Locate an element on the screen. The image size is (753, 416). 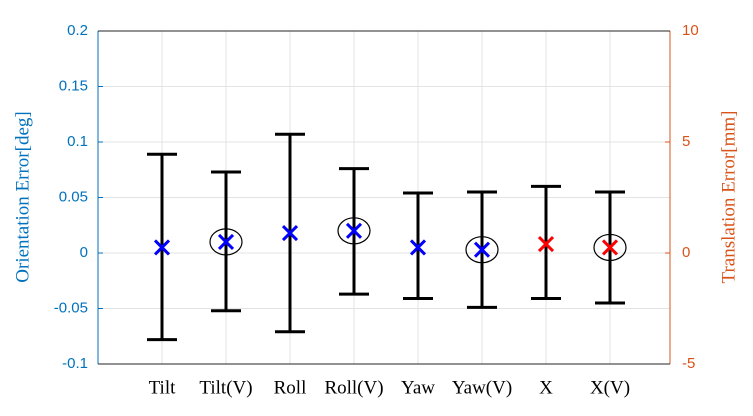
x-tick-label: Tilt(V) is located at coordinates (225, 387).